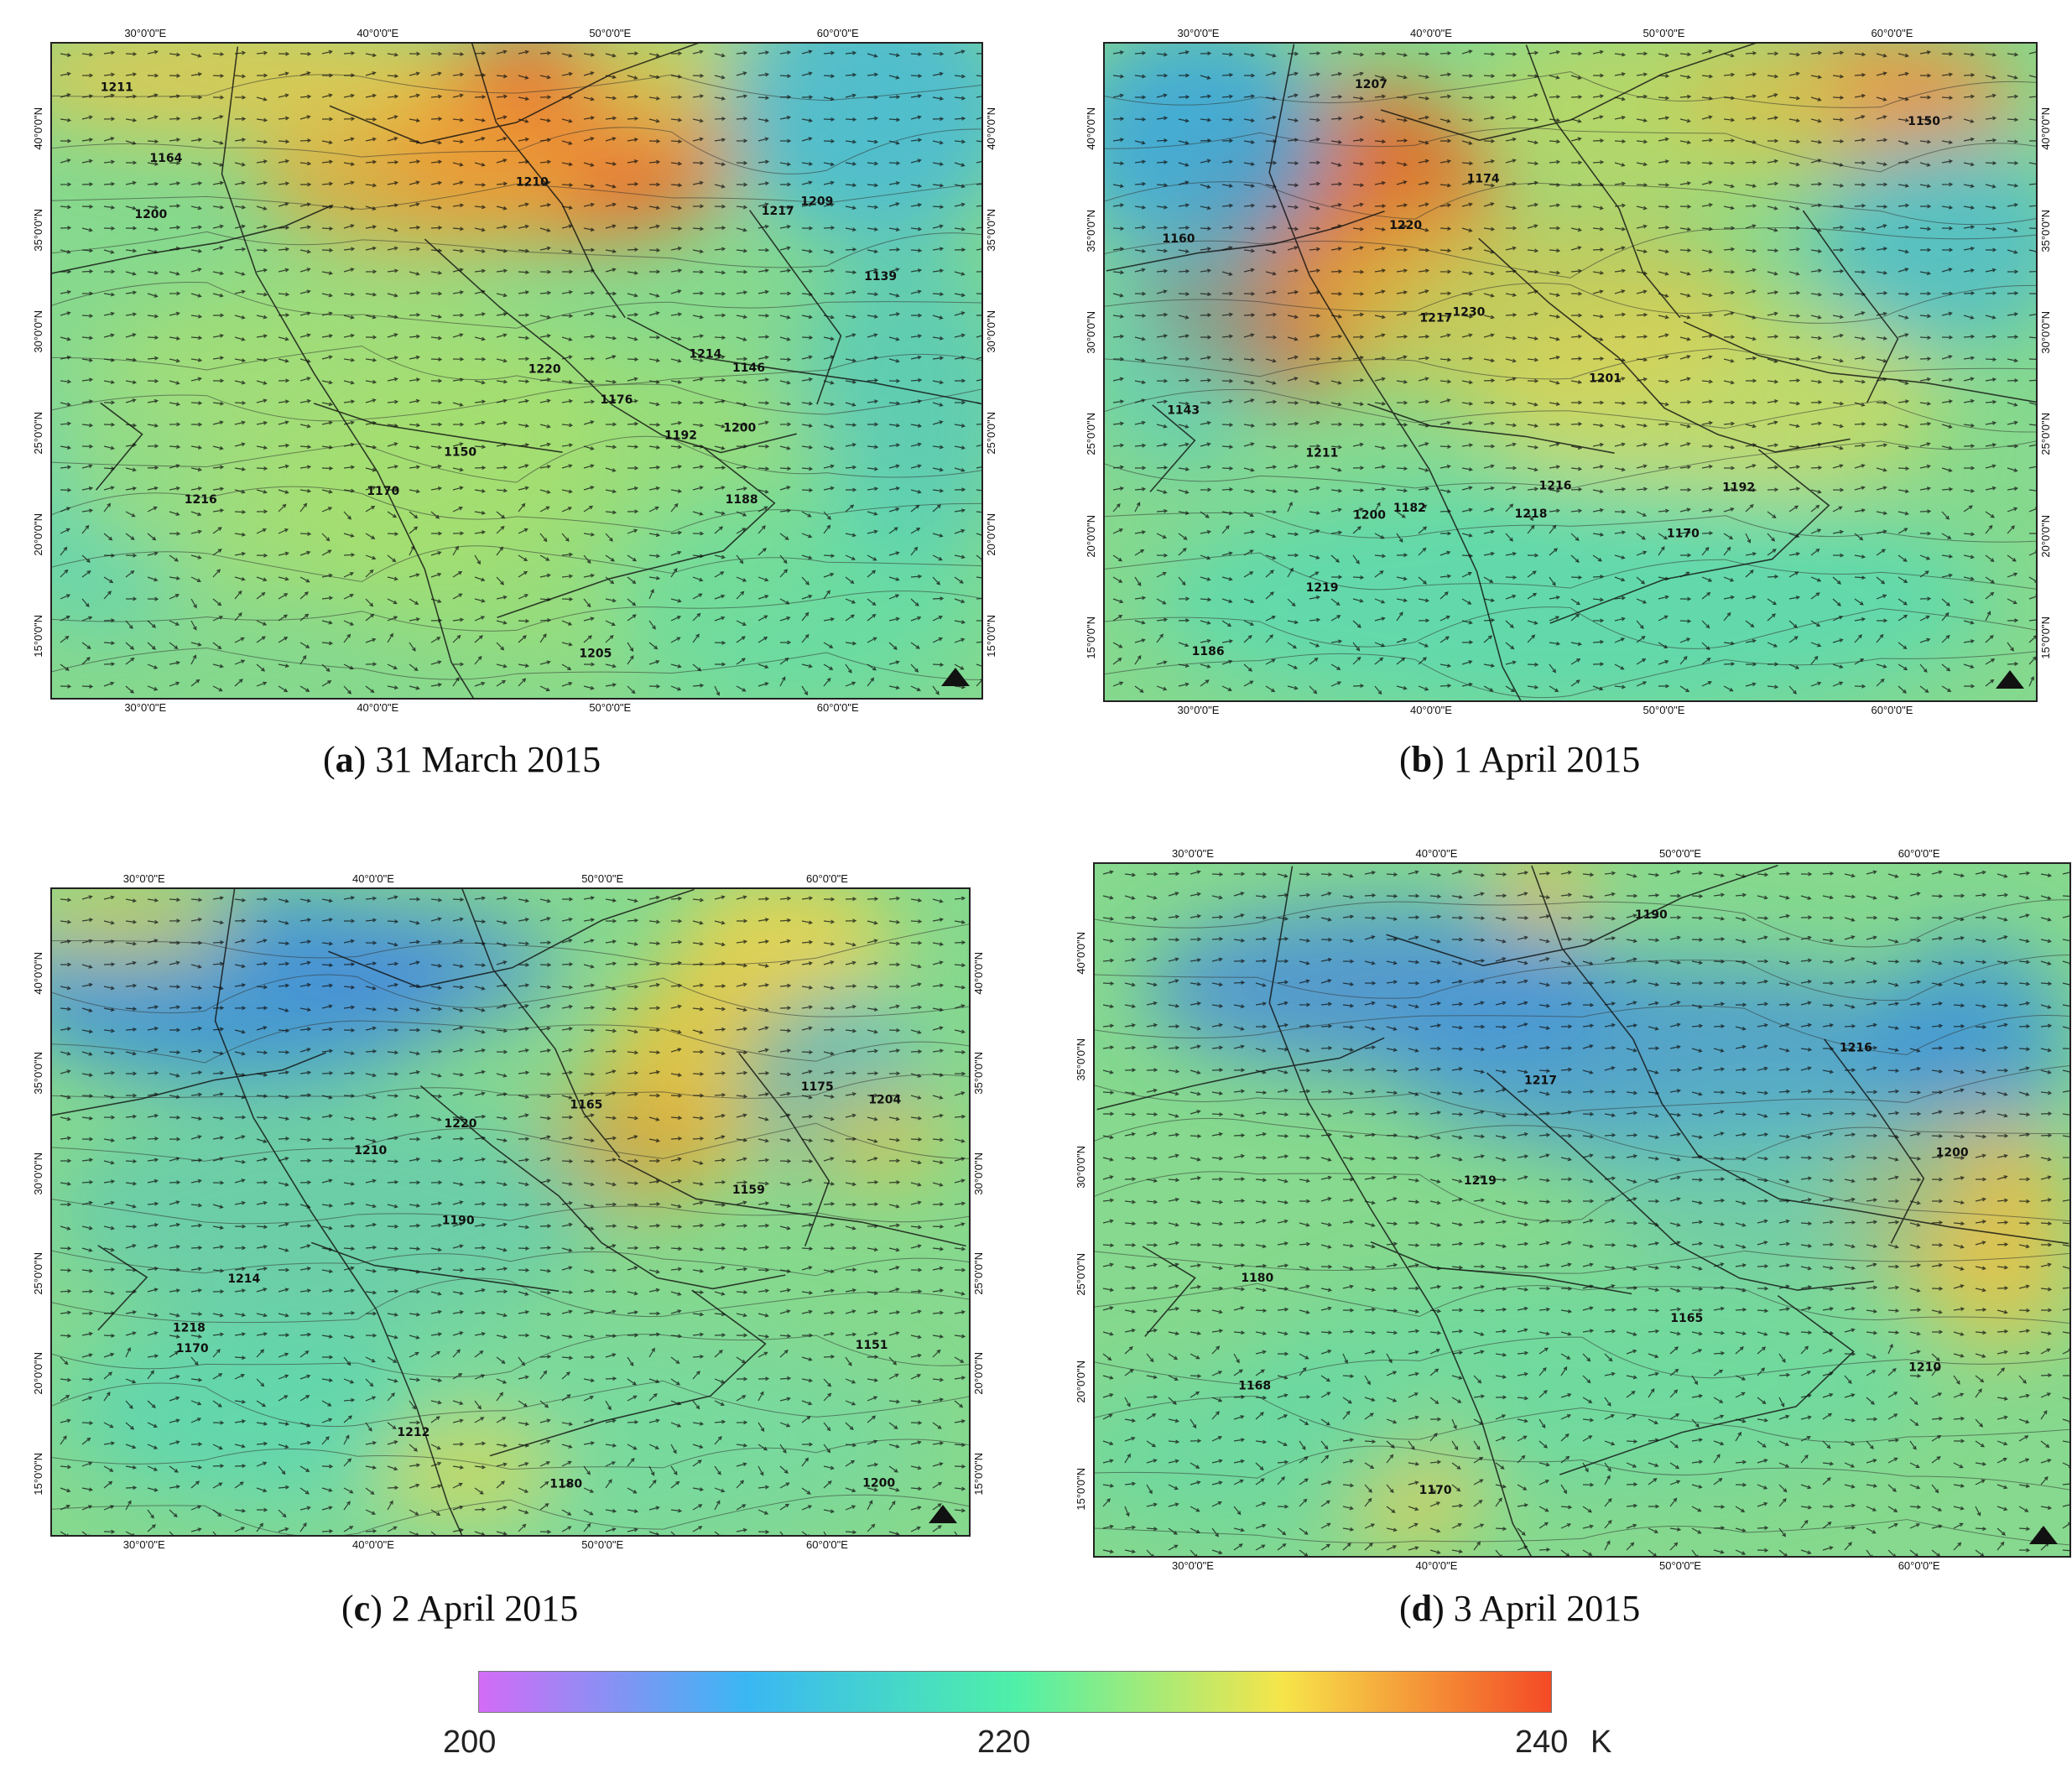 This screenshot has height=1769, width=2072. What do you see at coordinates (1570, 203) in the screenshot?
I see `contour-line` at bounding box center [1570, 203].